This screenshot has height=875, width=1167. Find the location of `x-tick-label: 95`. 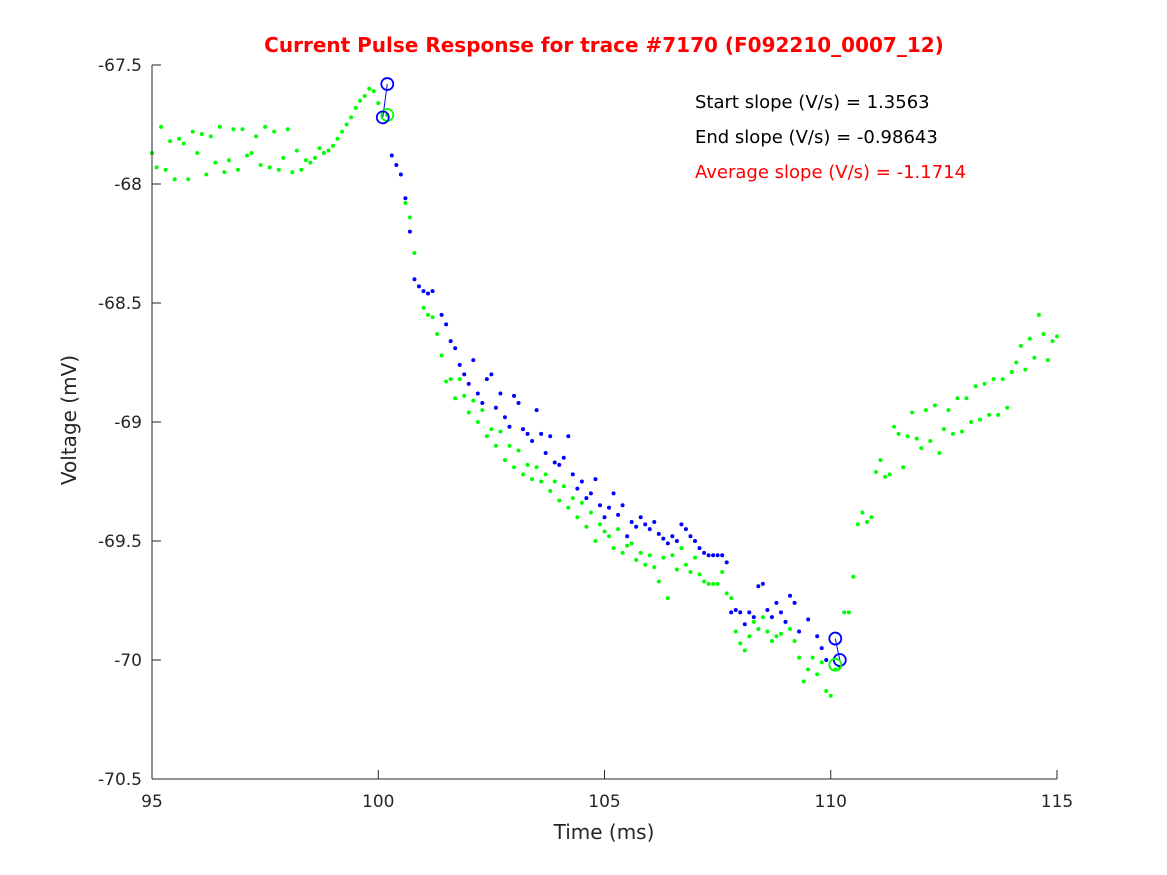

x-tick-label: 95 is located at coordinates (152, 802).